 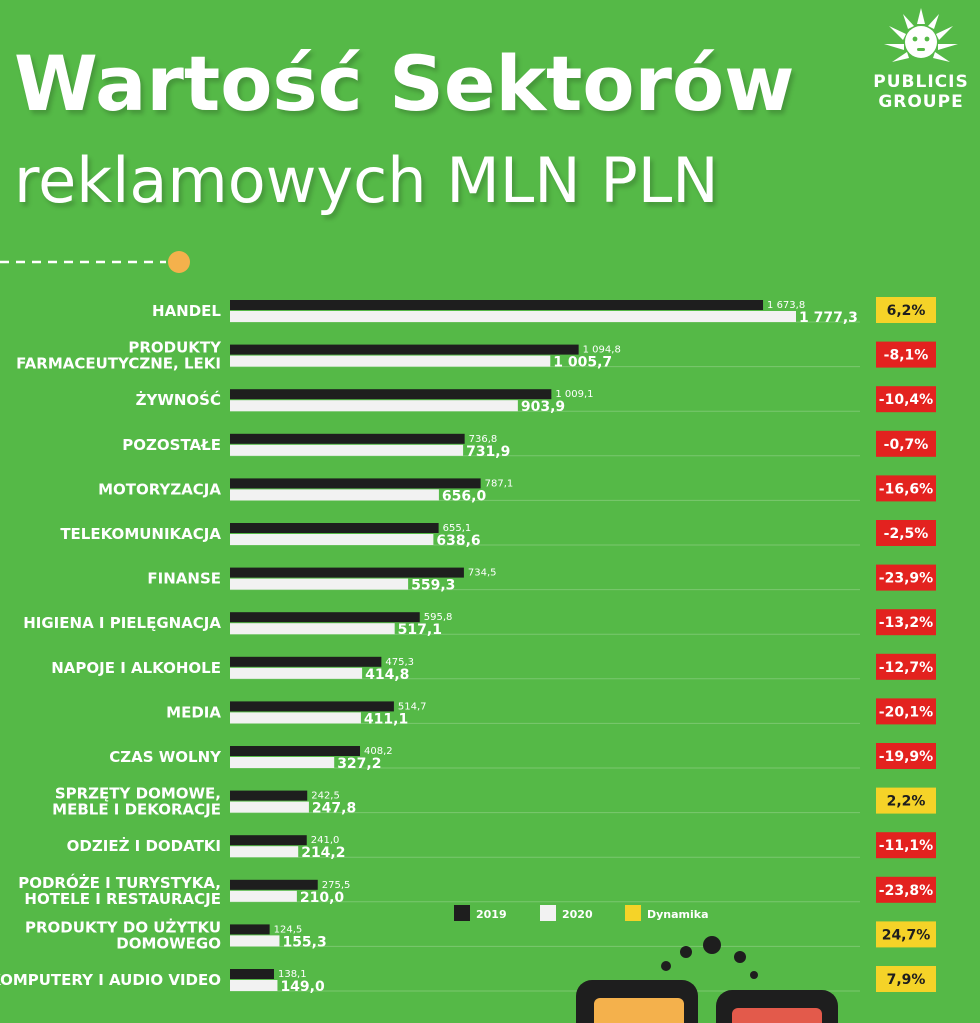 What do you see at coordinates (906, 891) in the screenshot?
I see `dynamics-label: -23,8%` at bounding box center [906, 891].